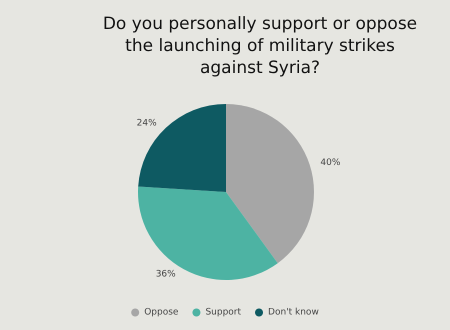 The height and width of the screenshot is (330, 450). What do you see at coordinates (166, 274) in the screenshot?
I see `data-label: 36%` at bounding box center [166, 274].